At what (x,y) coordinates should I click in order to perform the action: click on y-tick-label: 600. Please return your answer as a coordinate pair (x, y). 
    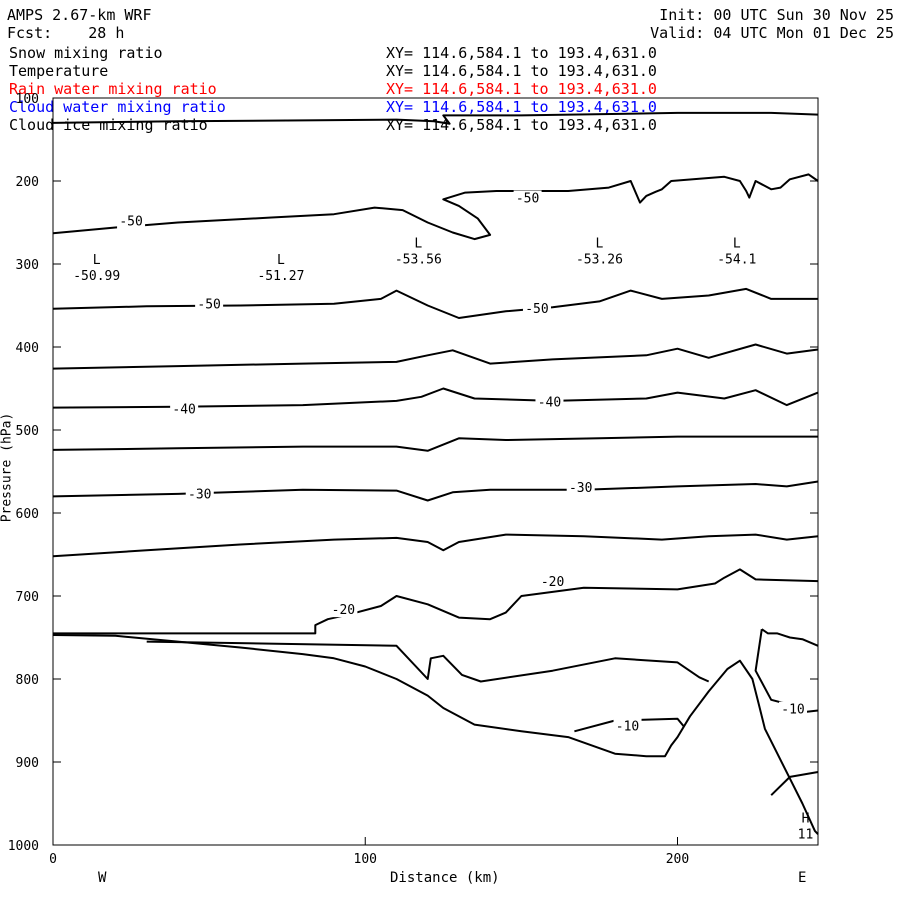
    Looking at the image, I should click on (27, 514).